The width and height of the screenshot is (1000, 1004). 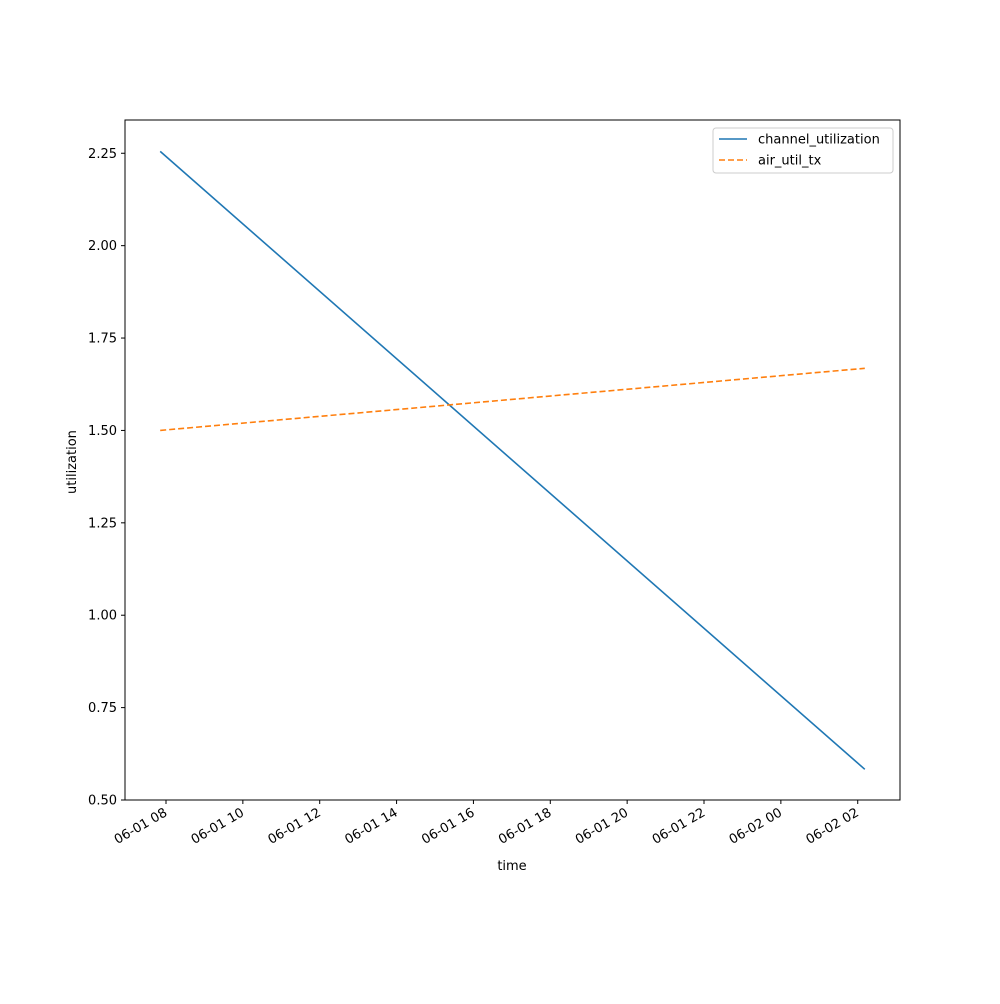 What do you see at coordinates (511, 866) in the screenshot?
I see `x-axis-label: time` at bounding box center [511, 866].